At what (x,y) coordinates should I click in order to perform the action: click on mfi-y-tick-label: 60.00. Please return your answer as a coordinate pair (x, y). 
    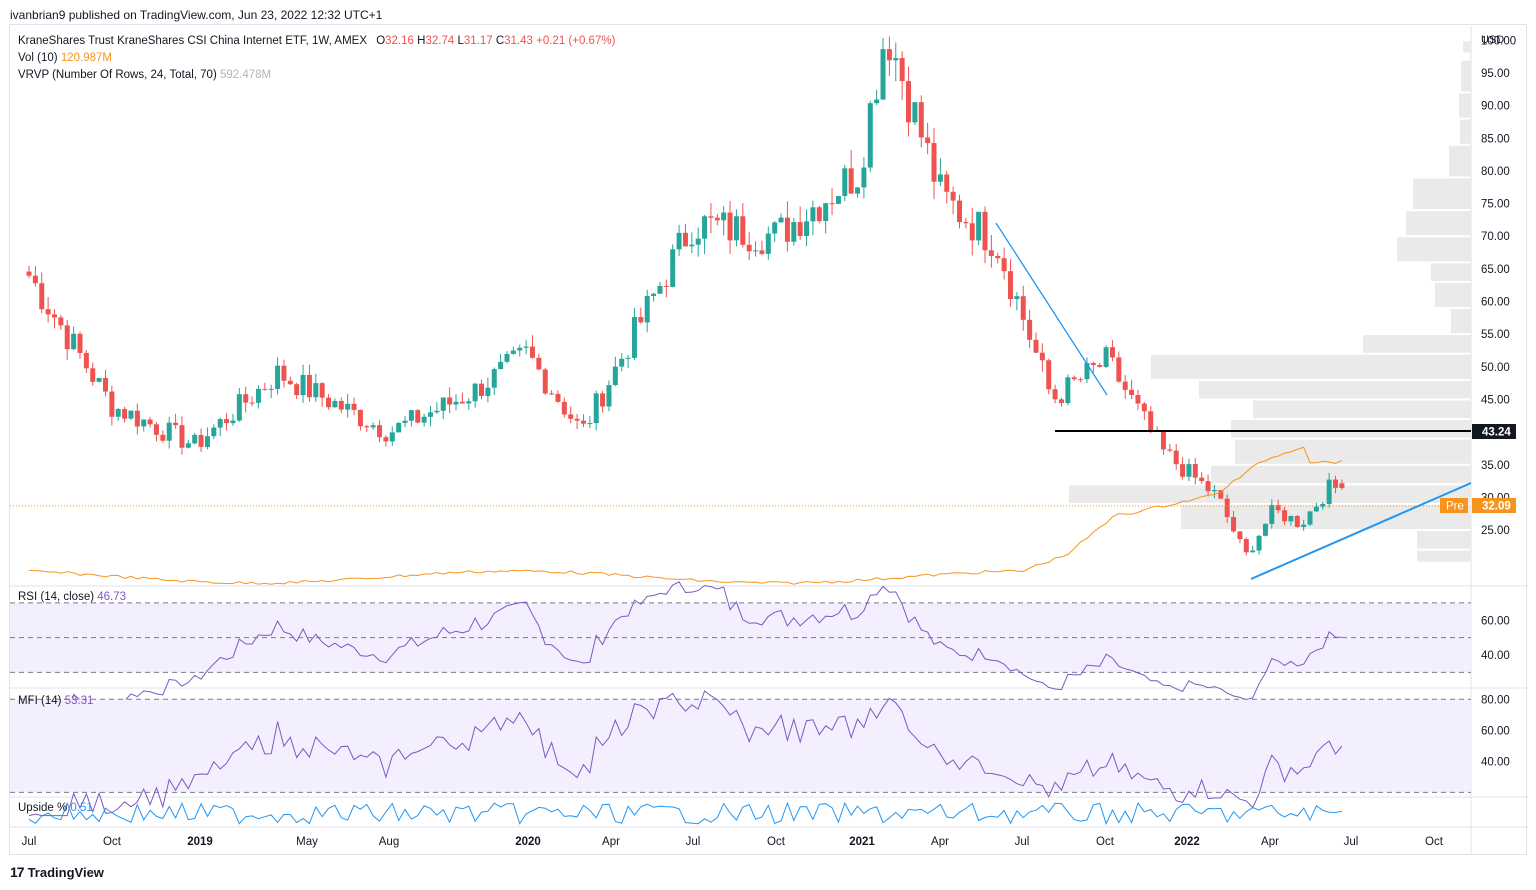
    Looking at the image, I should click on (1495, 731).